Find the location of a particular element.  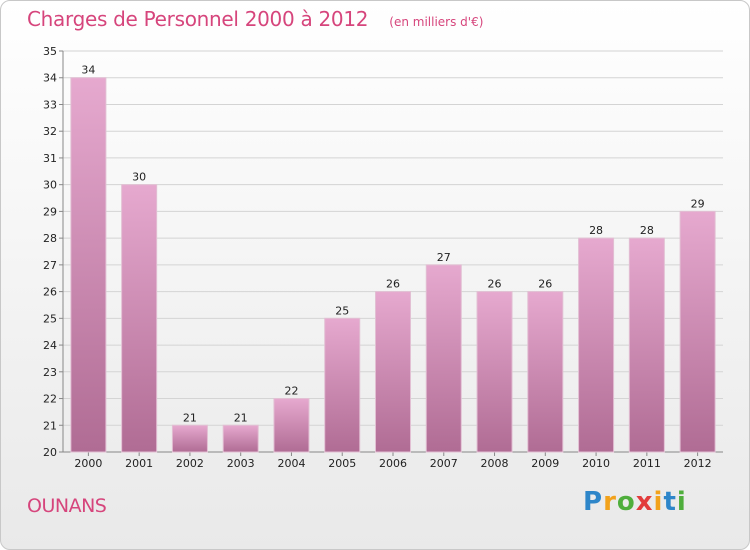

x-tick-label-2008: 2008 is located at coordinates (495, 463).